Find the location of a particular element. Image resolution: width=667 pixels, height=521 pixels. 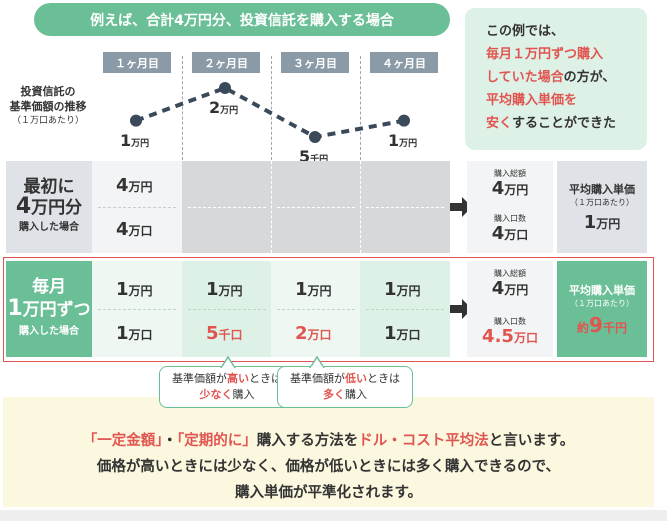

callout-line-4: 平均購入単価を is located at coordinates (532, 100).